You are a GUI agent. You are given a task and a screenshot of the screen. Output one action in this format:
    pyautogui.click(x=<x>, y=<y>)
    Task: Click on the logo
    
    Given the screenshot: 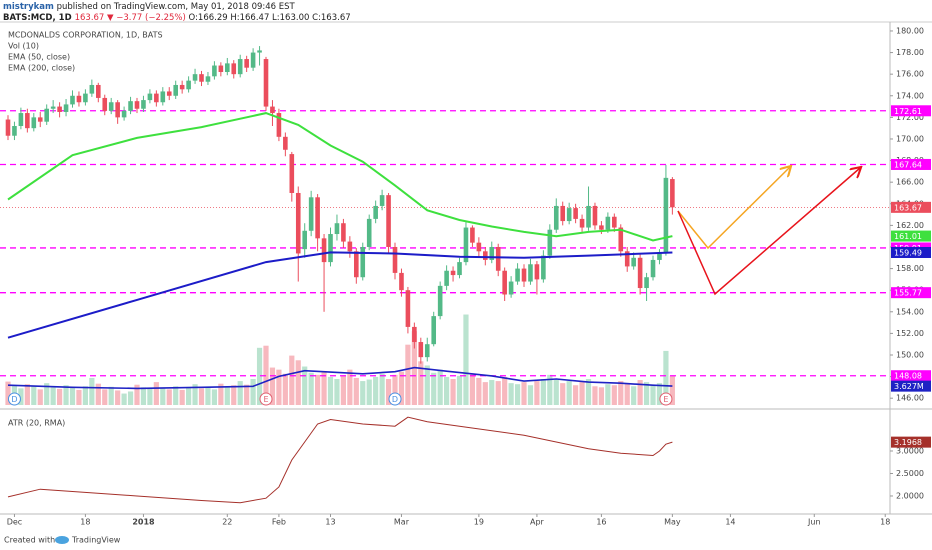 What is the action you would take?
    pyautogui.click(x=62, y=540)
    